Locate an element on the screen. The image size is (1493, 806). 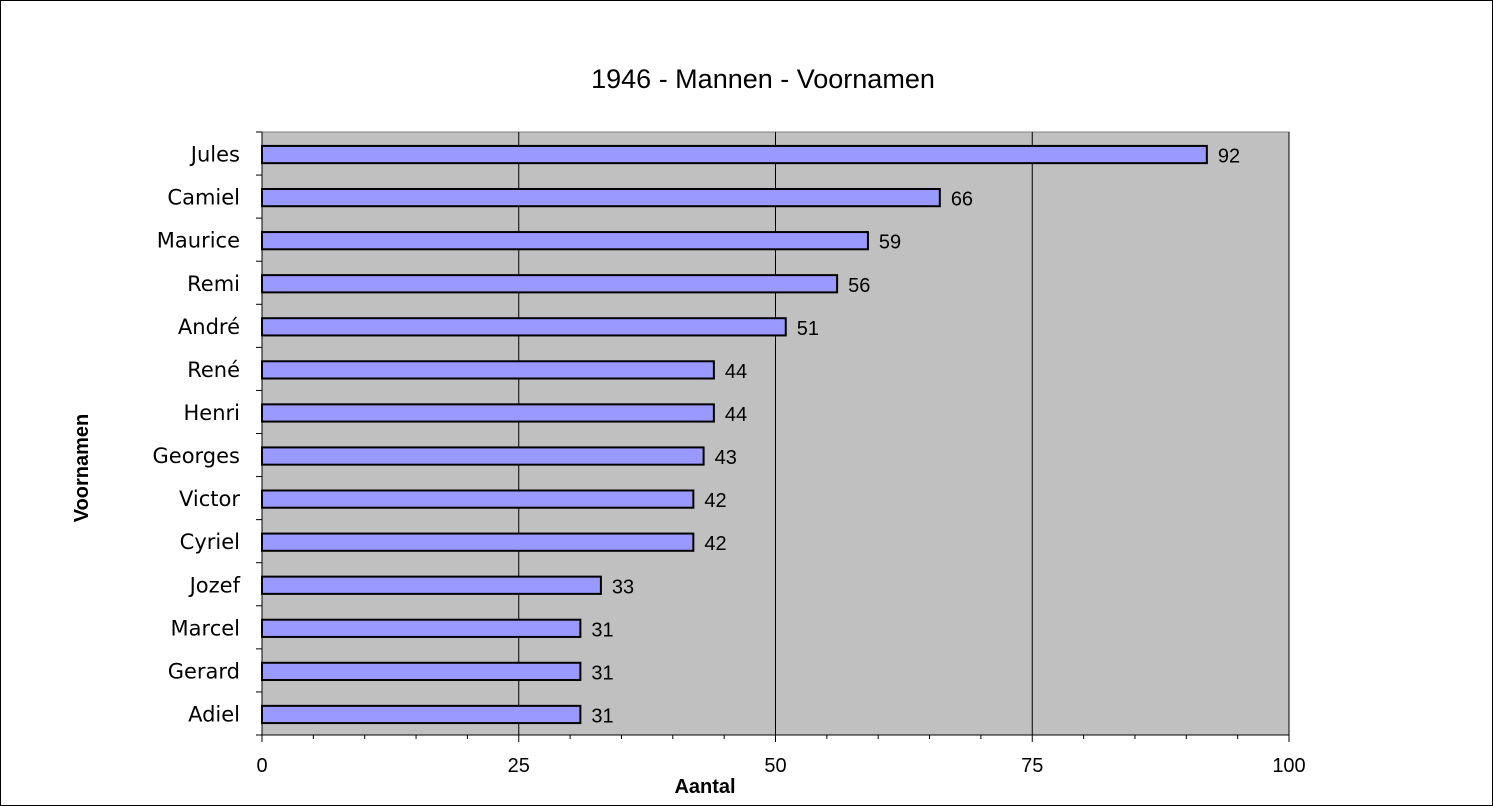
y-axis-title: Voornamen is located at coordinates (82, 468).